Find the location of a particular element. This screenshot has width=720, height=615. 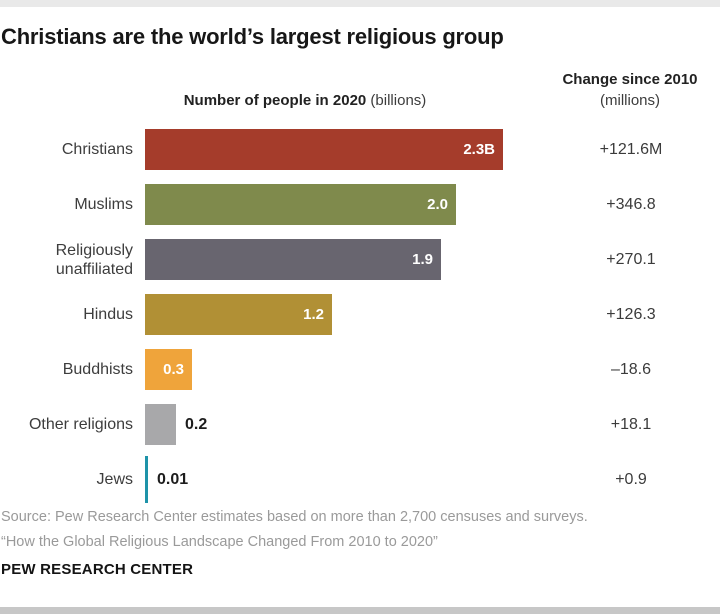

category-label: Jews is located at coordinates (114, 479).